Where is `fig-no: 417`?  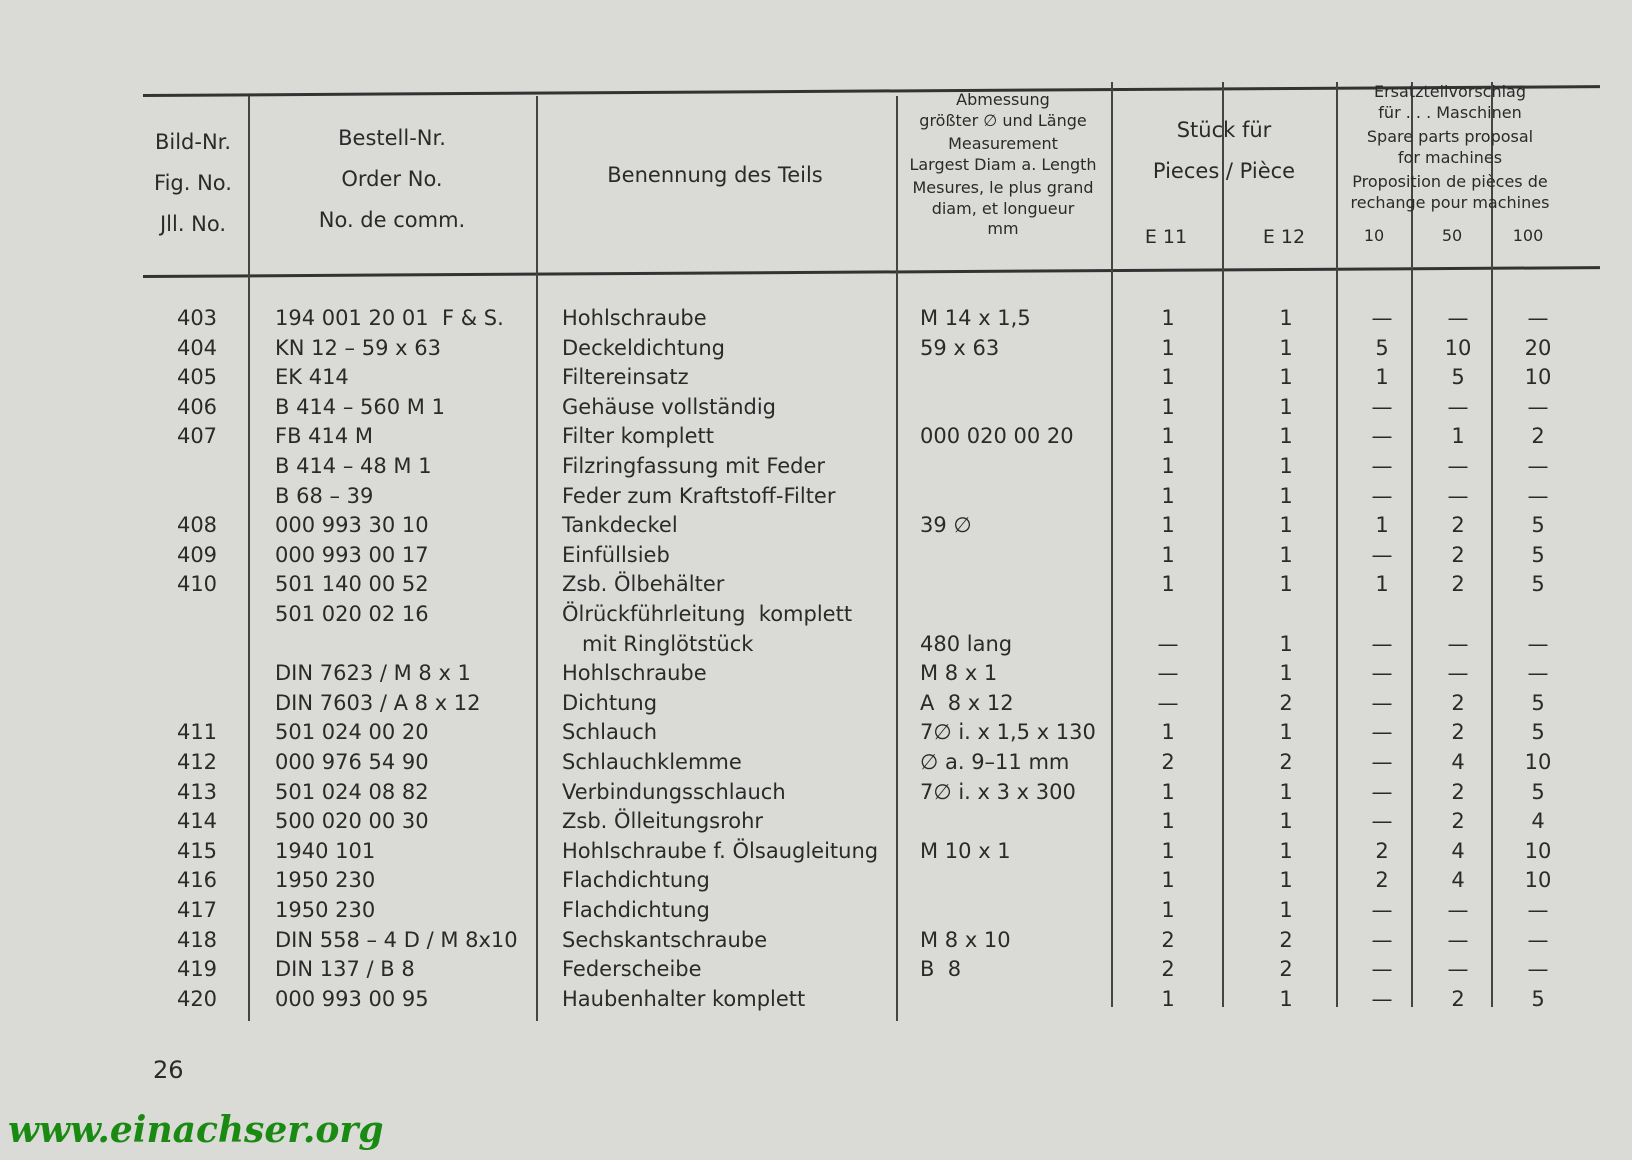 fig-no: 417 is located at coordinates (197, 910).